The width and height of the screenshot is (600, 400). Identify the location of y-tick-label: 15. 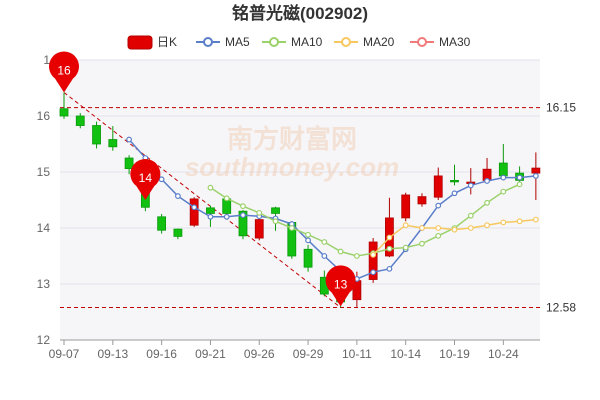
(44, 172).